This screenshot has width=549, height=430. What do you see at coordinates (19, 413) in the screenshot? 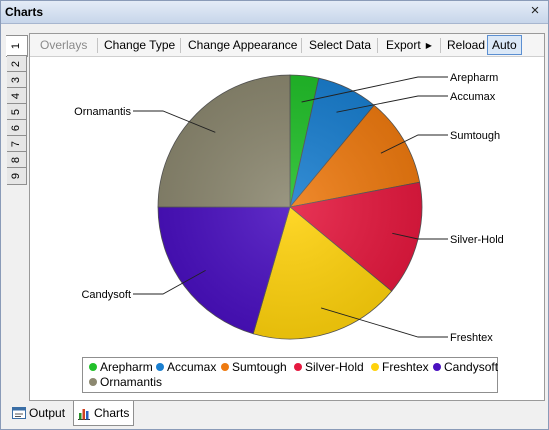
I see `output-window-icon` at bounding box center [19, 413].